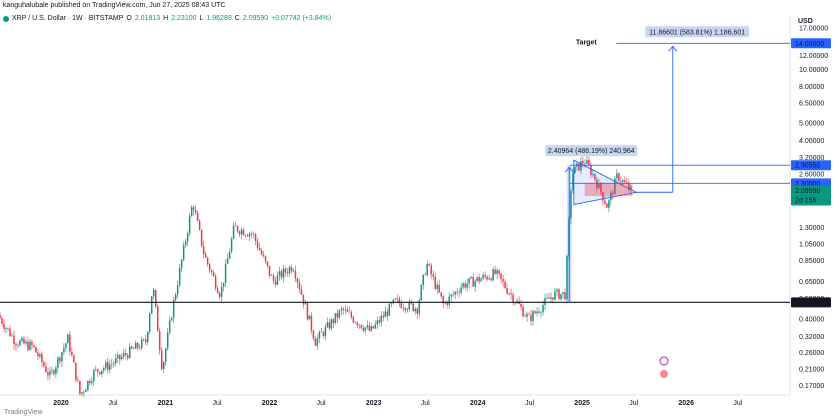 The width and height of the screenshot is (835, 419). I want to click on high-value: 2.23100, so click(184, 18).